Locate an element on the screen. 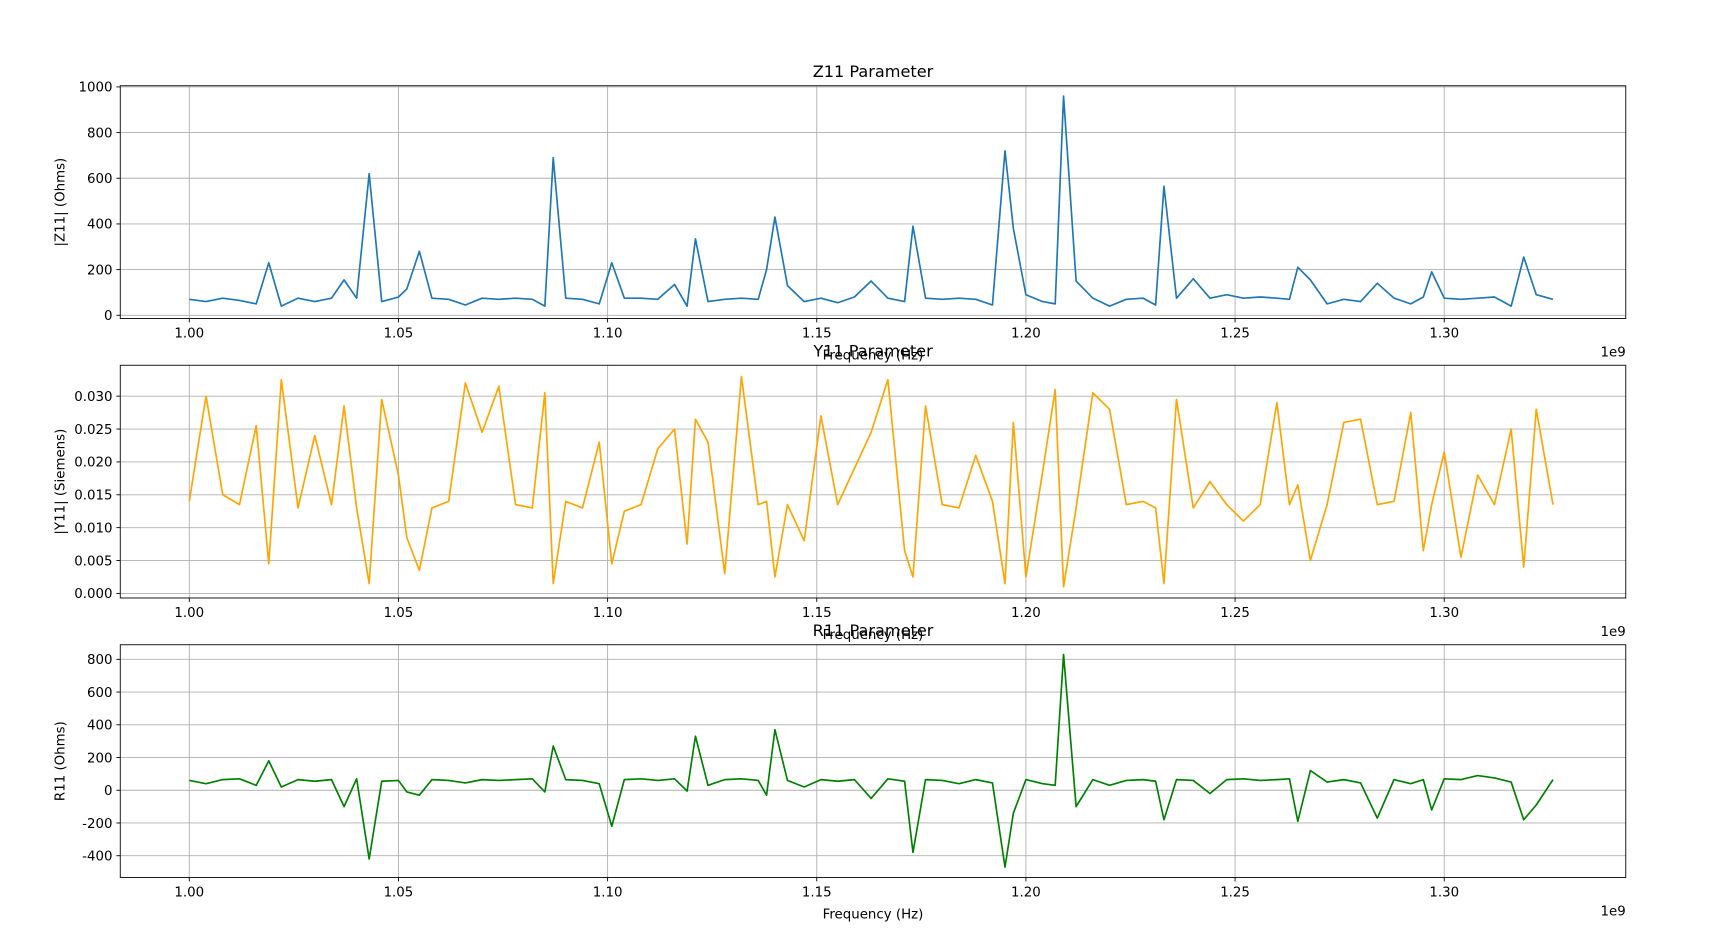 Image resolution: width=1726 pixels, height=951 pixels. y-axis-label: R11 (Ohms) is located at coordinates (61, 761).